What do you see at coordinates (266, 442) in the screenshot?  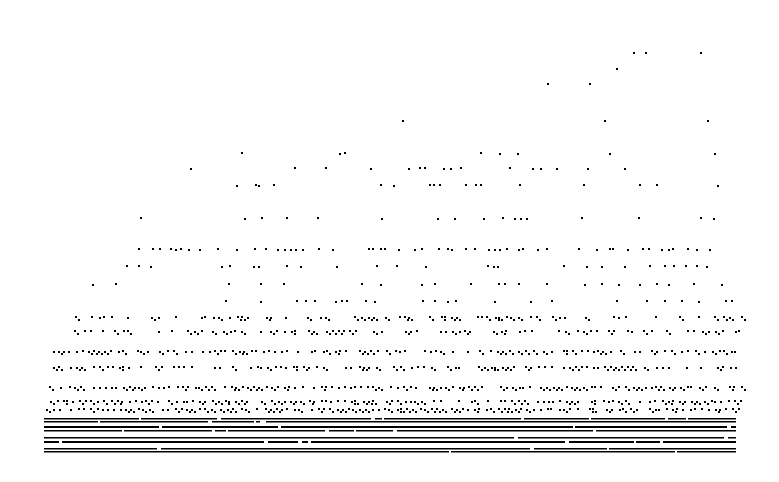 I see `pattern-gap` at bounding box center [266, 442].